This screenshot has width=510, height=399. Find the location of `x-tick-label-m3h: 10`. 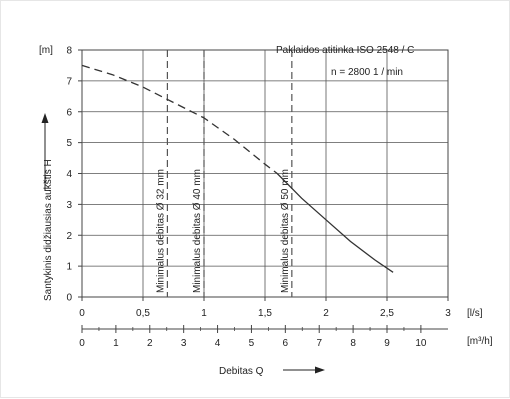

x-tick-label-m3h: 10 is located at coordinates (421, 343).